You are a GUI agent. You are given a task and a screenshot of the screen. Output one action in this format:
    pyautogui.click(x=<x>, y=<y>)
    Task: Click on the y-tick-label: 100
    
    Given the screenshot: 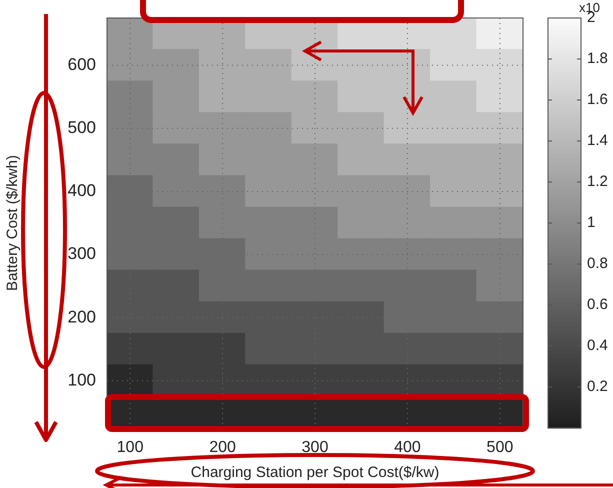 What is the action you would take?
    pyautogui.click(x=82, y=380)
    